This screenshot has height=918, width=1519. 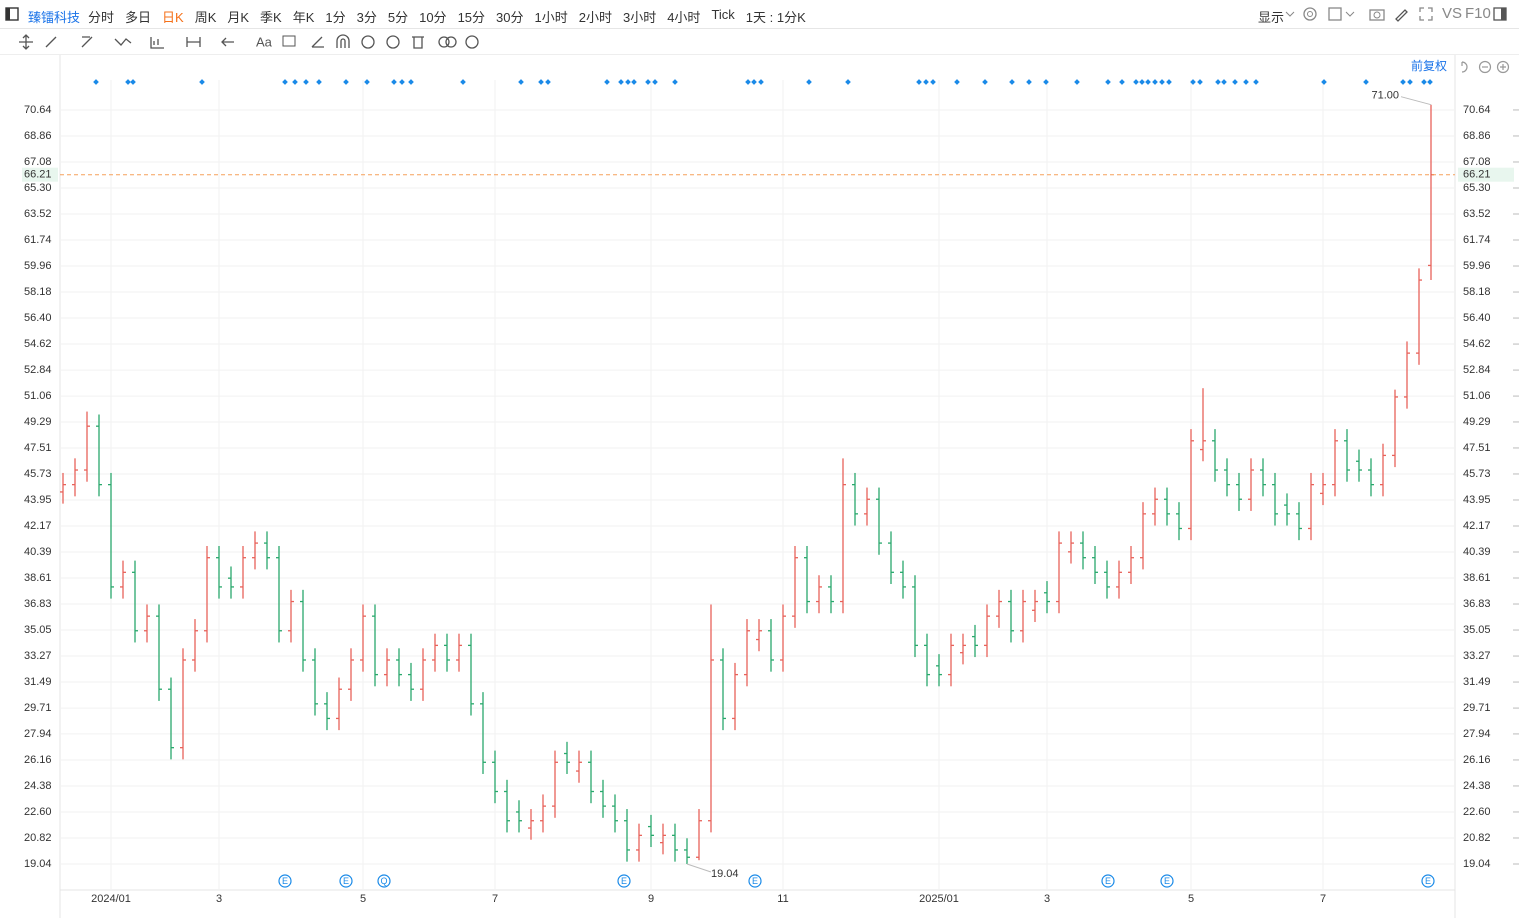 What do you see at coordinates (343, 41) in the screenshot?
I see `magnet-tool` at bounding box center [343, 41].